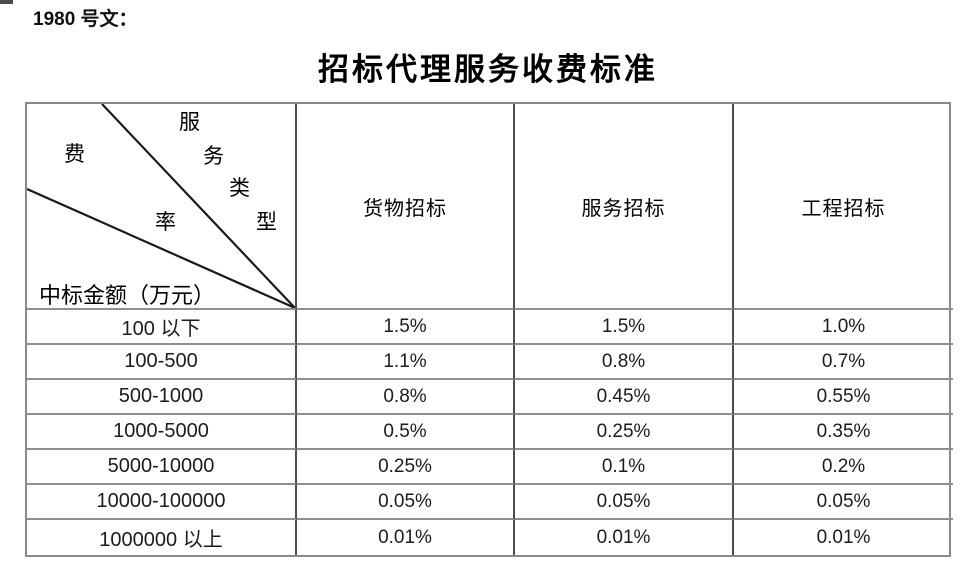 The height and width of the screenshot is (581, 976). Describe the element at coordinates (127, 295) in the screenshot. I see `row-axis-label: 中标金额（万元）` at that location.